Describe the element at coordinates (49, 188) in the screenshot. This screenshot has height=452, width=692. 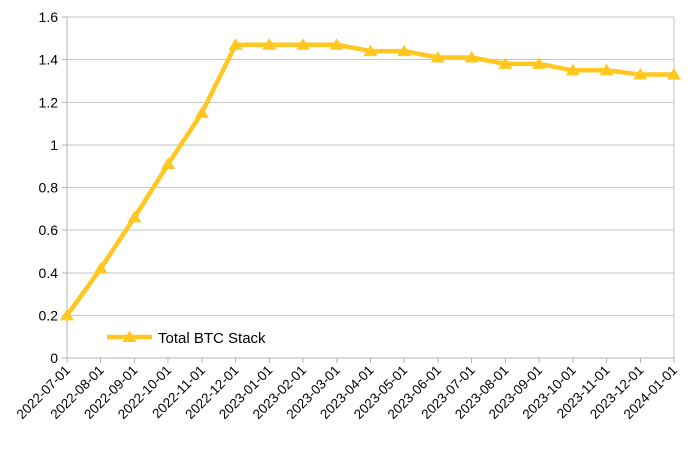
I see `y-axis-label: 0.8` at that location.